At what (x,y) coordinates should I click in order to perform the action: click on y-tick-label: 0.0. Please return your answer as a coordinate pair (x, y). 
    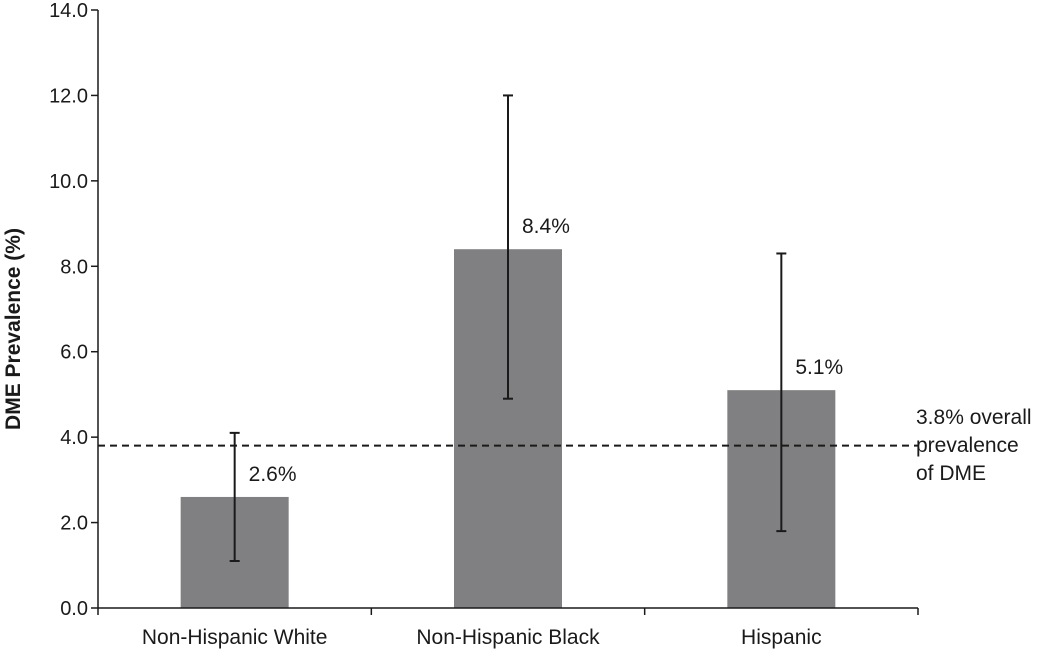
    Looking at the image, I should click on (74, 609).